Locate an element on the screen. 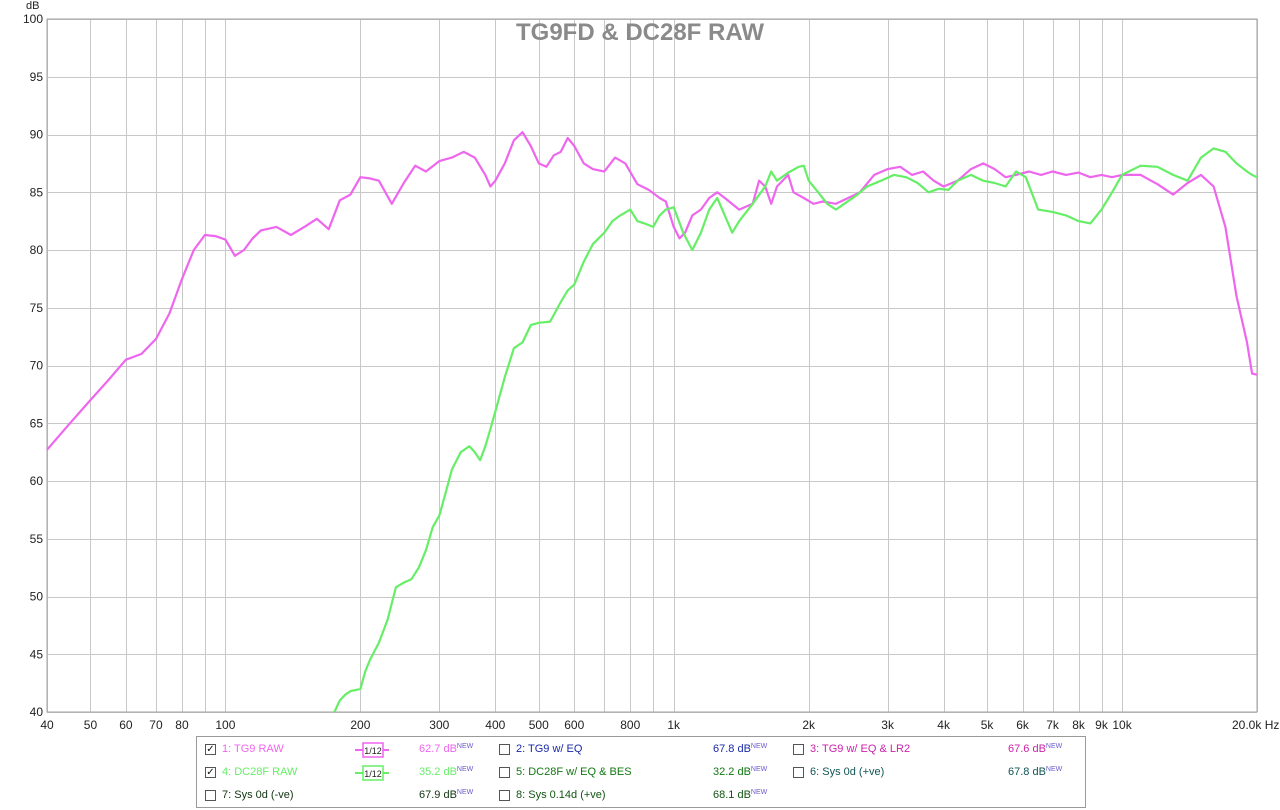  legend-value-text: 67.9 dB is located at coordinates (438, 795).